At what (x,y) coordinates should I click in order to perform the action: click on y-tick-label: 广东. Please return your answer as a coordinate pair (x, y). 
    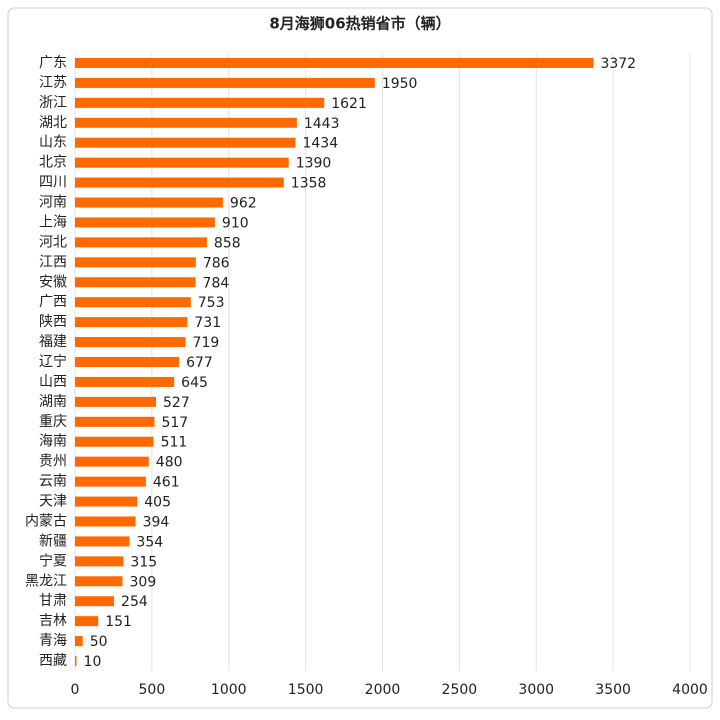
    Looking at the image, I should click on (53, 63).